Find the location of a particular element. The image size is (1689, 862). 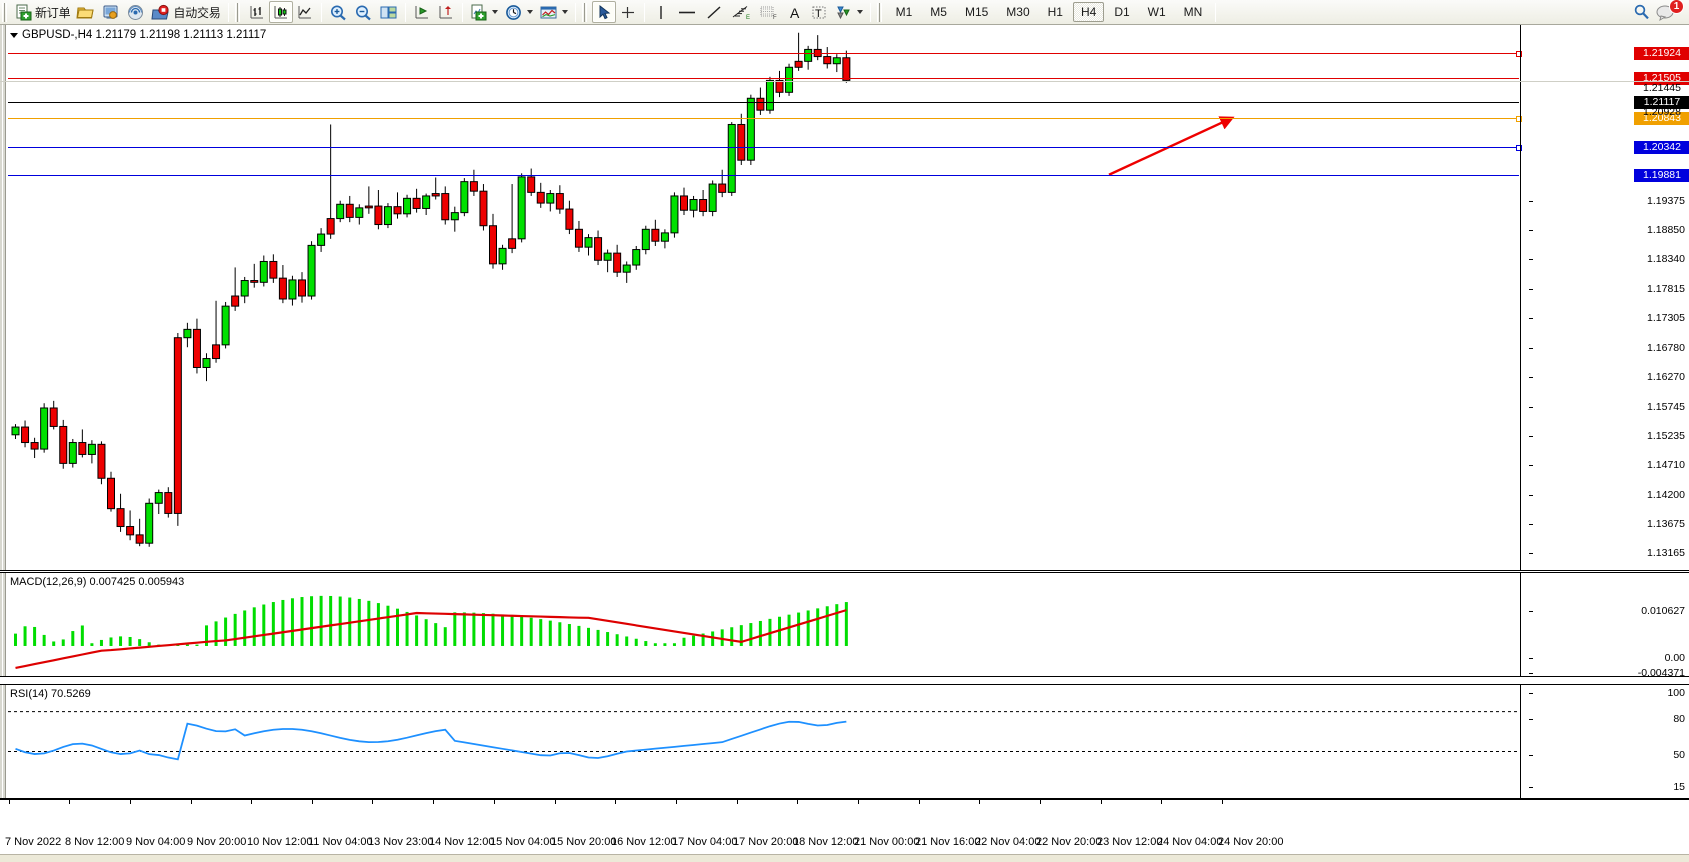

indicators-button is located at coordinates (548, 12).